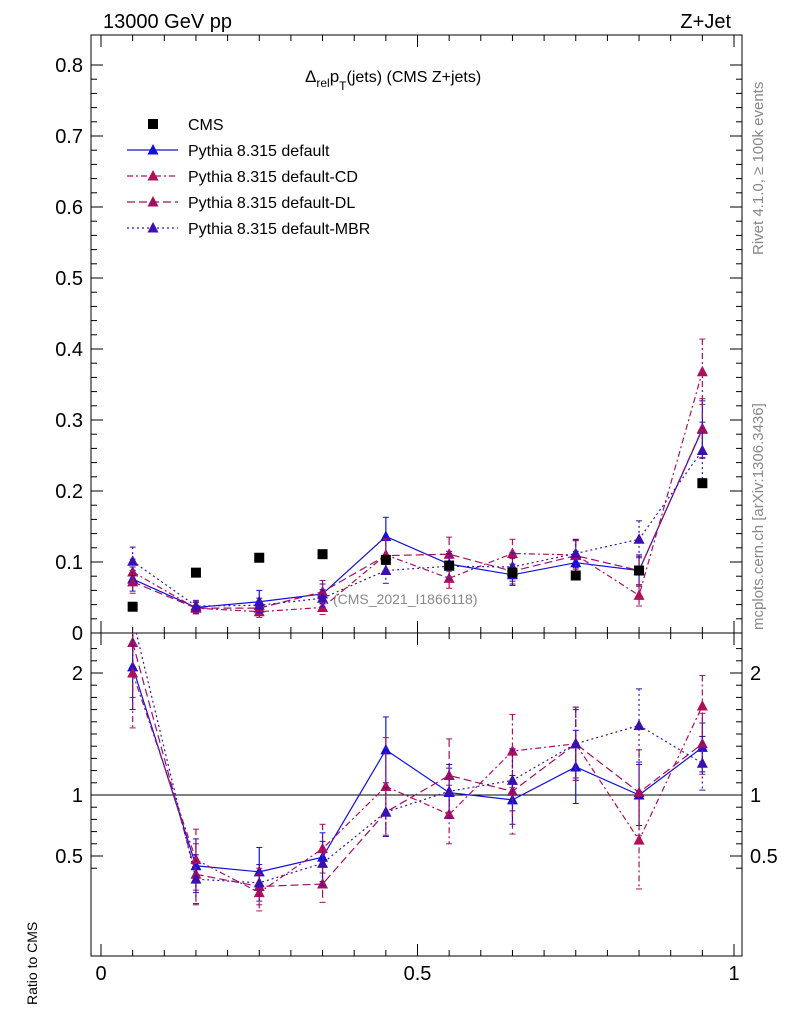 This screenshot has width=786, height=1024. I want to click on ratio-ylabel: Ratio to CMS, so click(32, 963).